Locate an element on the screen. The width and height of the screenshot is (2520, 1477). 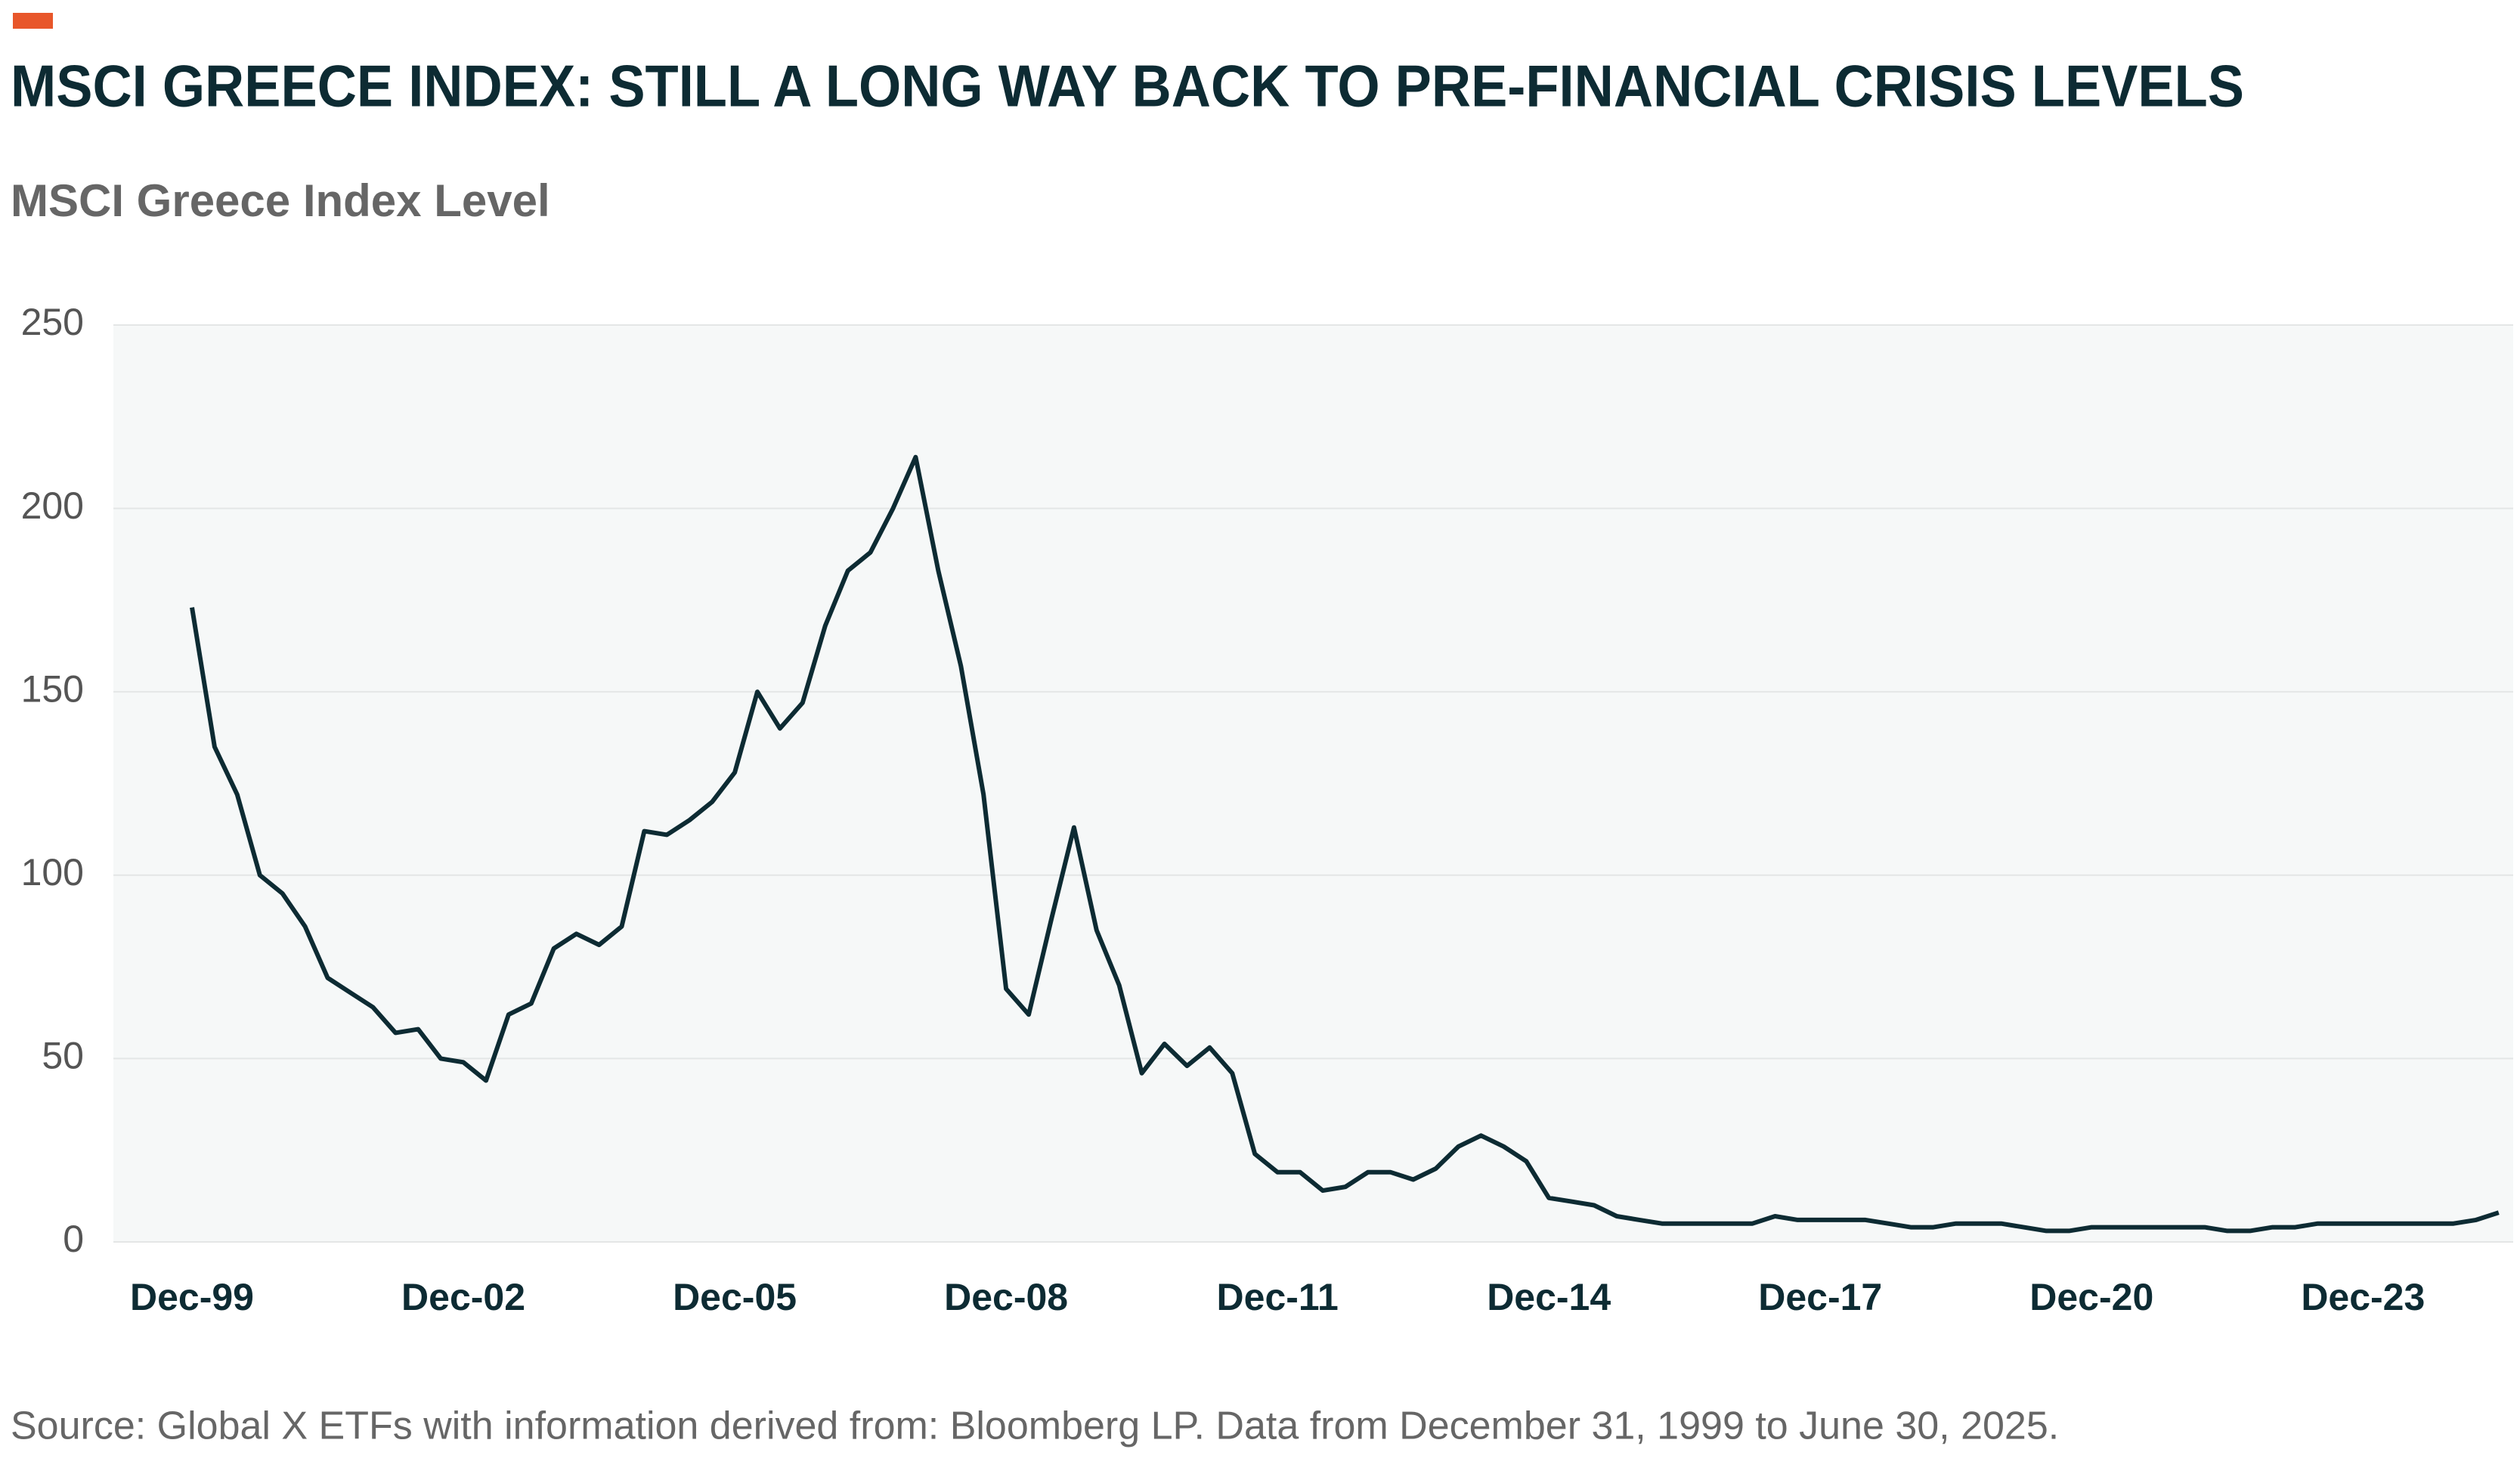
x-tick-label: Dec-23 is located at coordinates (2363, 1297).